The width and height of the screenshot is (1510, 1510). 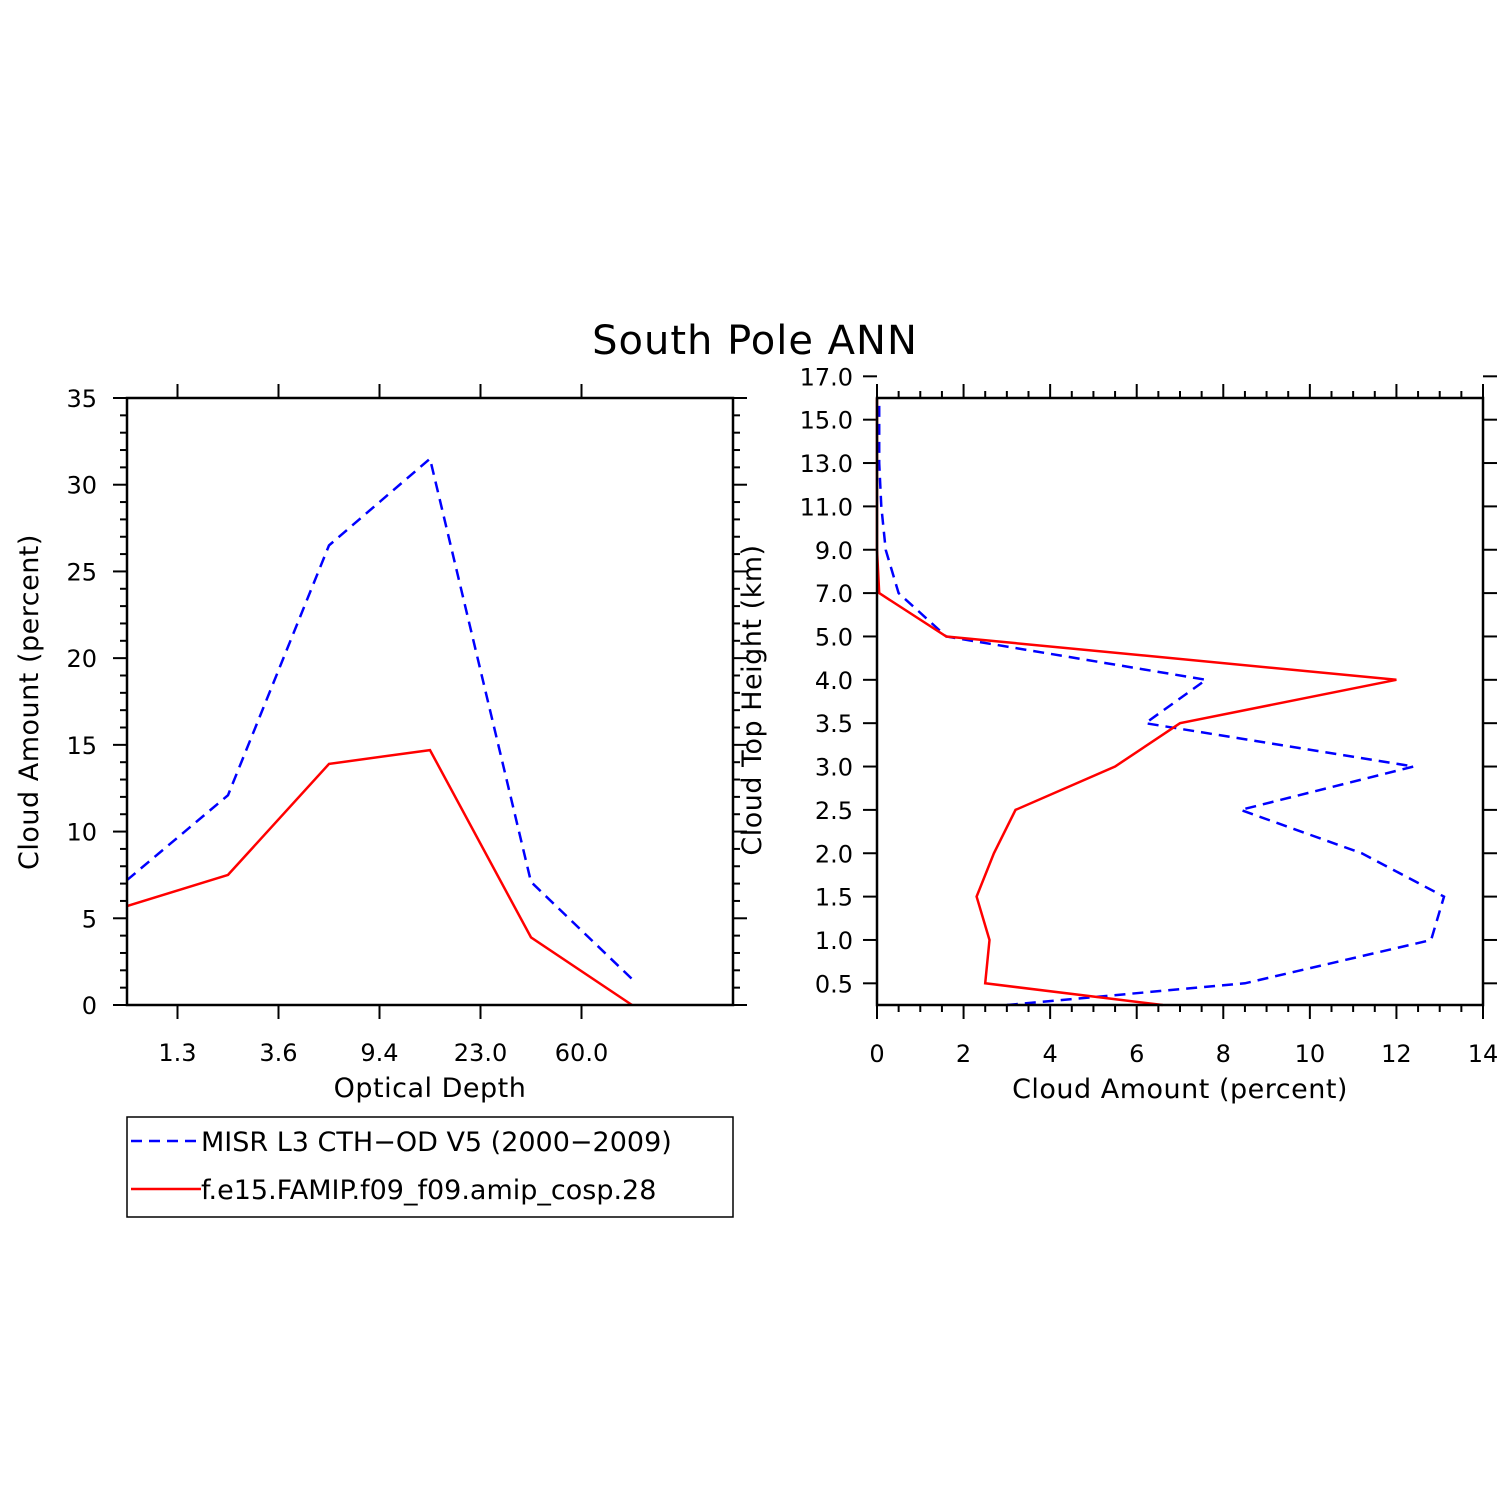 What do you see at coordinates (81, 833) in the screenshot?
I see `left-y-tick-label: 10` at bounding box center [81, 833].